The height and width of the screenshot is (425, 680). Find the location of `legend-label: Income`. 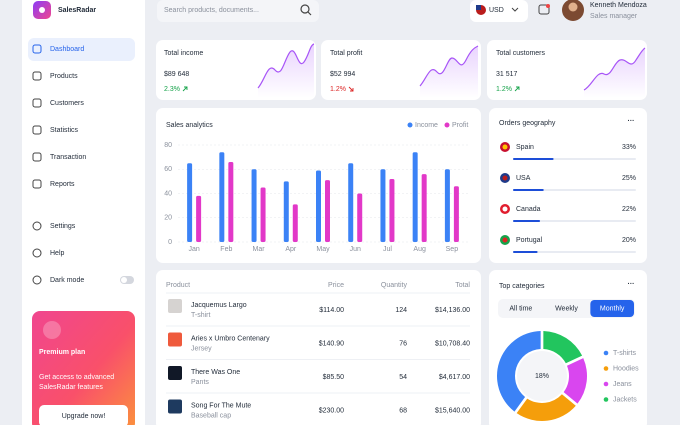

legend-label: Income is located at coordinates (426, 125).